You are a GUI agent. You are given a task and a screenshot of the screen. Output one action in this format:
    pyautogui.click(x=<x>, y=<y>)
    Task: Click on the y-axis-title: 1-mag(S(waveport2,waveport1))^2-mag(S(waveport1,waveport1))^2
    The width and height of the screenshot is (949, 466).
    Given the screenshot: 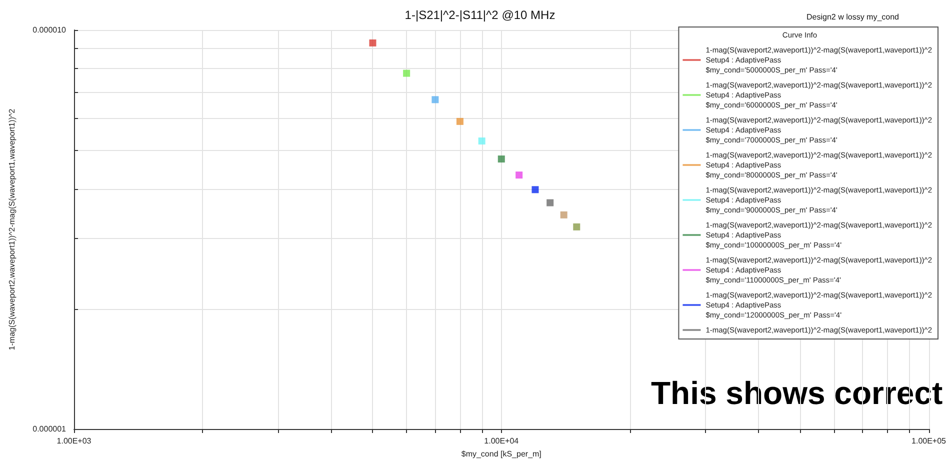 What is the action you would take?
    pyautogui.click(x=12, y=229)
    